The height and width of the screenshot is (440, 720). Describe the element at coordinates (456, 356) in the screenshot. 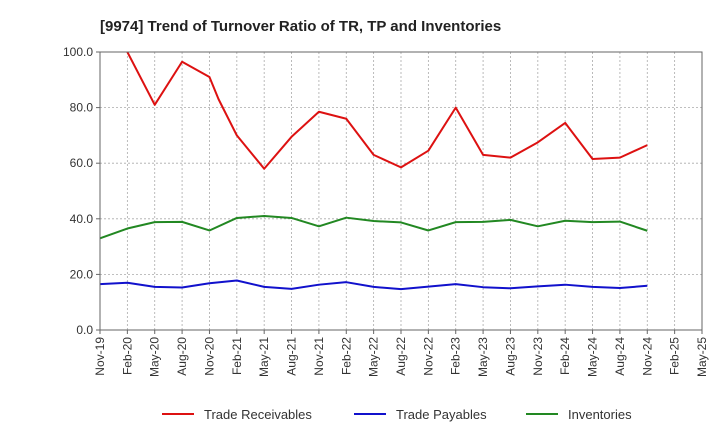

I see `x-tick-label: Feb-23` at that location.